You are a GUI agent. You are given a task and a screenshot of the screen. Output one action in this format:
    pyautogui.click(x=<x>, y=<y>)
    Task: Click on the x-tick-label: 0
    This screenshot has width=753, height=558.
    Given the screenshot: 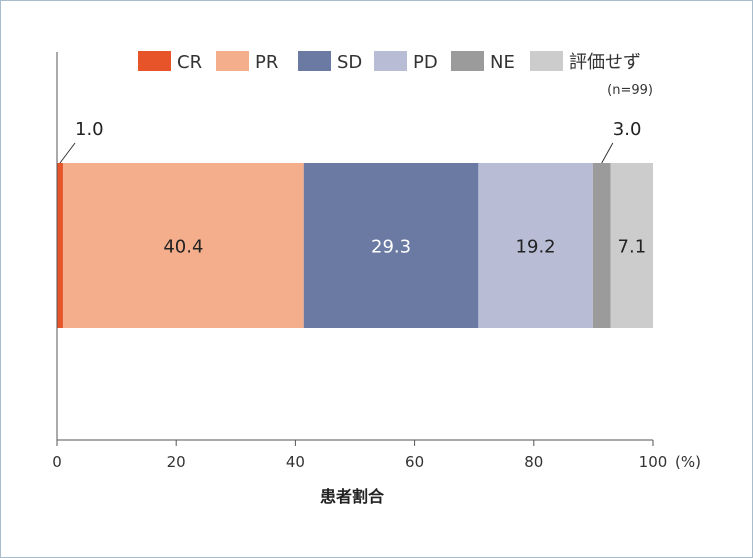 What is the action you would take?
    pyautogui.click(x=57, y=462)
    